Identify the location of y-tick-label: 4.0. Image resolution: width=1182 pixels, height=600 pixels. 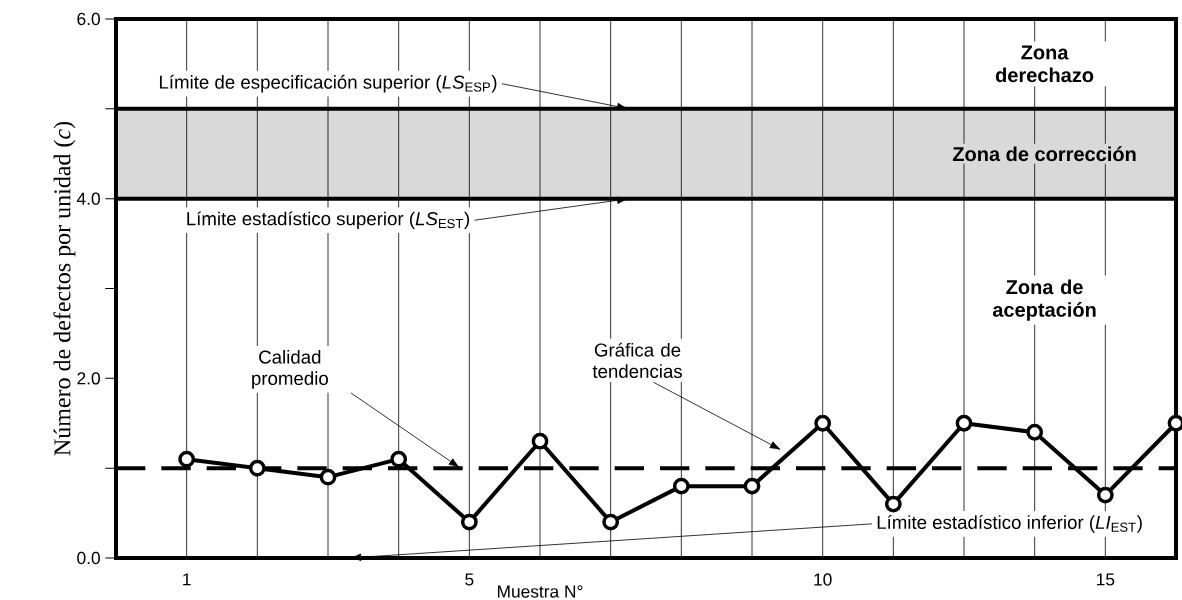
(88, 198).